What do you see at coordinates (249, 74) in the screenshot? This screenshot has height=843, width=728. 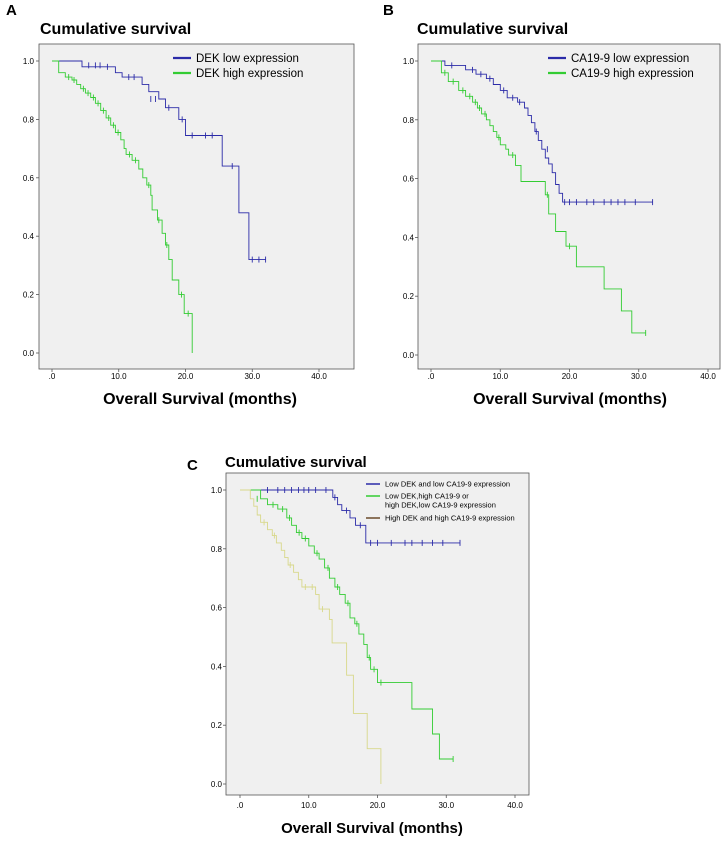 I see `legend-entry: DEK high expression` at bounding box center [249, 74].